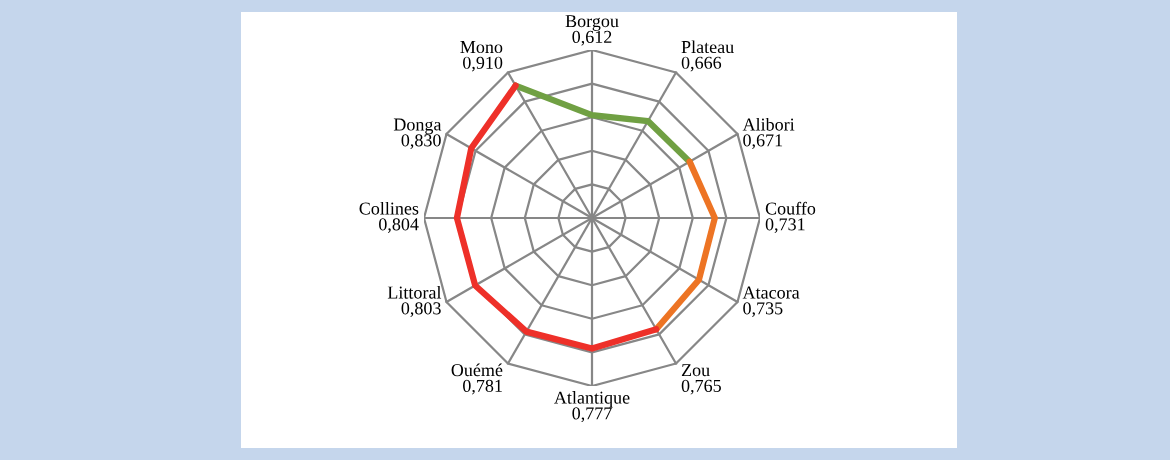 Image resolution: width=1170 pixels, height=460 pixels. Describe the element at coordinates (771, 292) in the screenshot. I see `spoke-label: Atacora` at that location.